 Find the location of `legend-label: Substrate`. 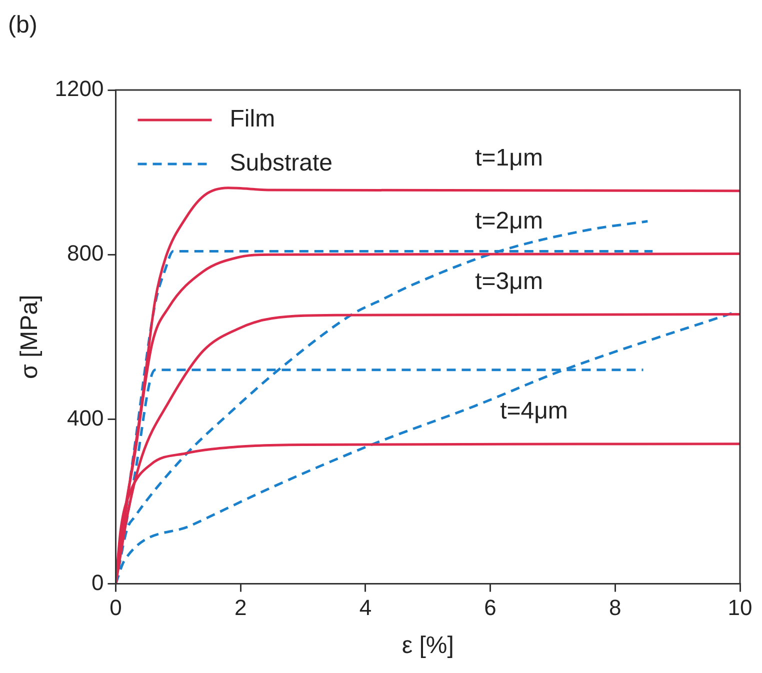

legend-label: Substrate is located at coordinates (281, 163).